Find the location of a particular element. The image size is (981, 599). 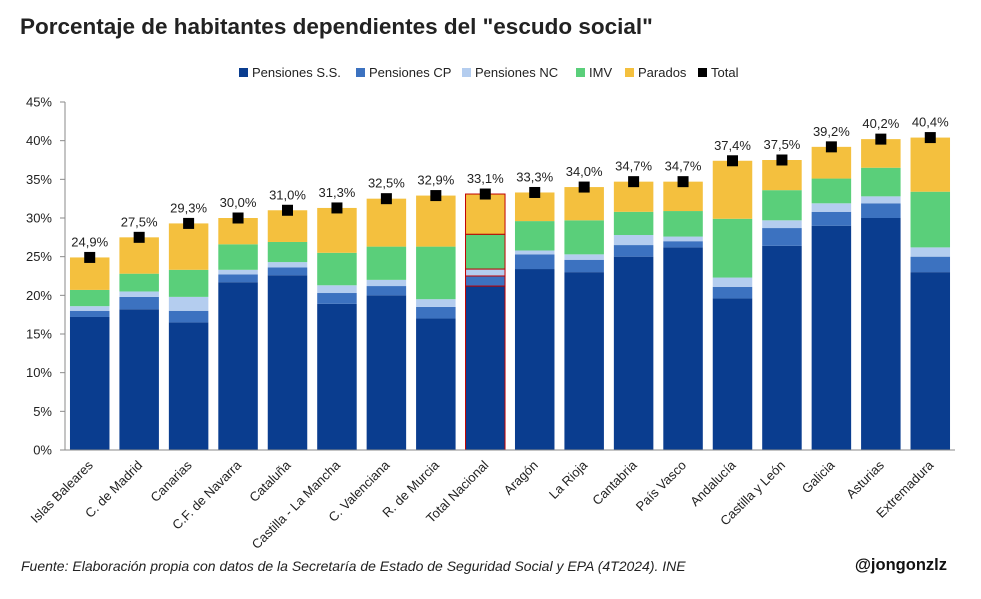

x-tick-label: País Vasco is located at coordinates (661, 486).